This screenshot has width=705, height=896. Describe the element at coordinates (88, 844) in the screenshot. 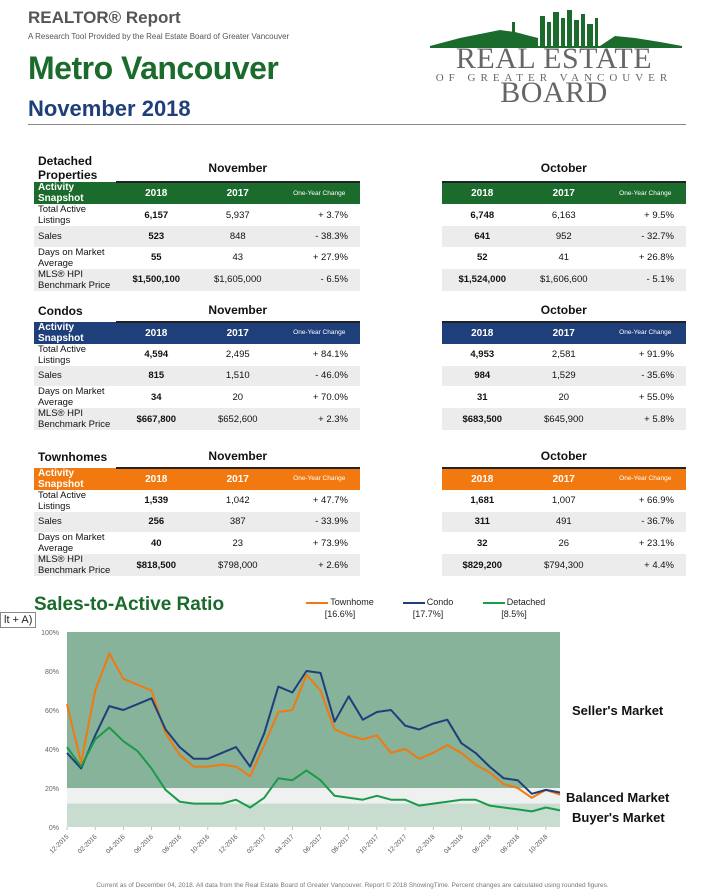

I see `x-tick-label: 02-2016` at that location.